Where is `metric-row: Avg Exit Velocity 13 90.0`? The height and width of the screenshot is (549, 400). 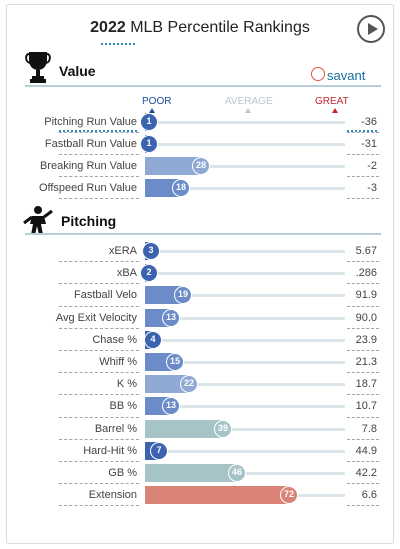
metric-row: Avg Exit Velocity 13 90.0 is located at coordinates (200, 318).